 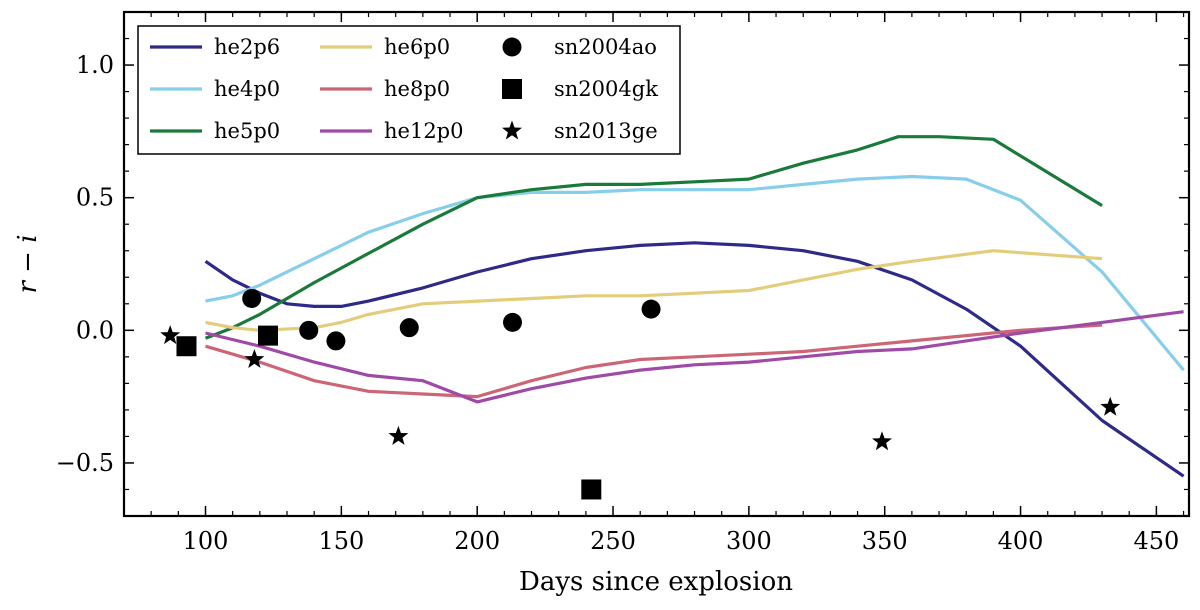 What do you see at coordinates (477, 541) in the screenshot?
I see `x-tick-label: 200` at bounding box center [477, 541].